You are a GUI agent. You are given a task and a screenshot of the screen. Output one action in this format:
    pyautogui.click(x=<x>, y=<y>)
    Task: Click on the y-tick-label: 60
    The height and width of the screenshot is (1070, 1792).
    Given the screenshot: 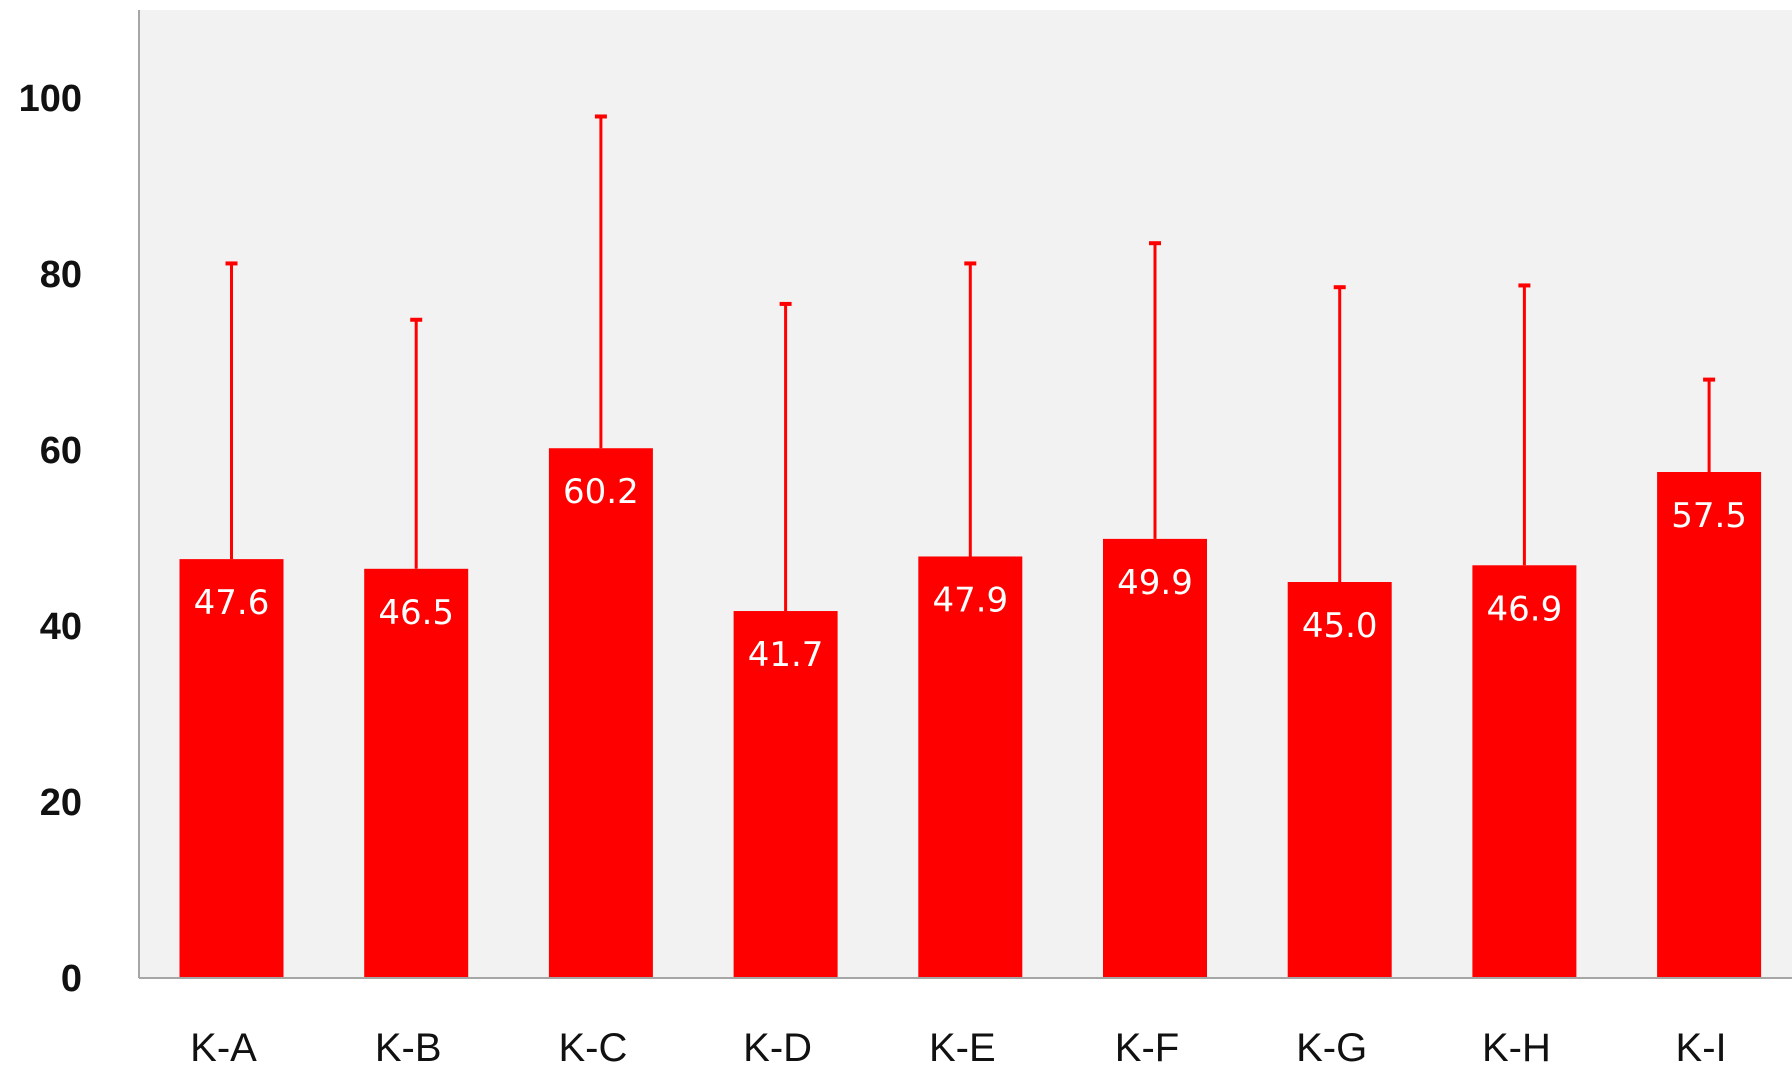 What is the action you would take?
    pyautogui.click(x=61, y=451)
    